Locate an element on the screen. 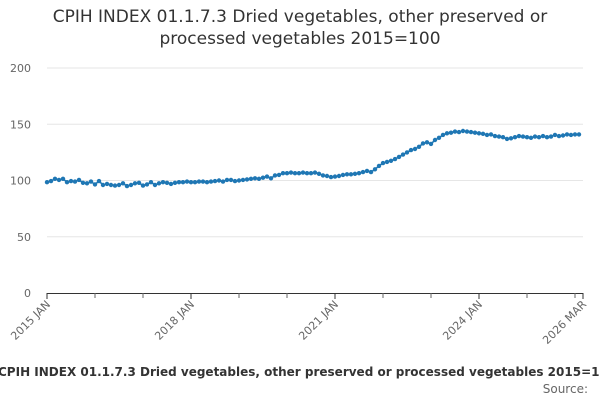 The height and width of the screenshot is (400, 600). y-tick-label-150: 150 is located at coordinates (20, 124).